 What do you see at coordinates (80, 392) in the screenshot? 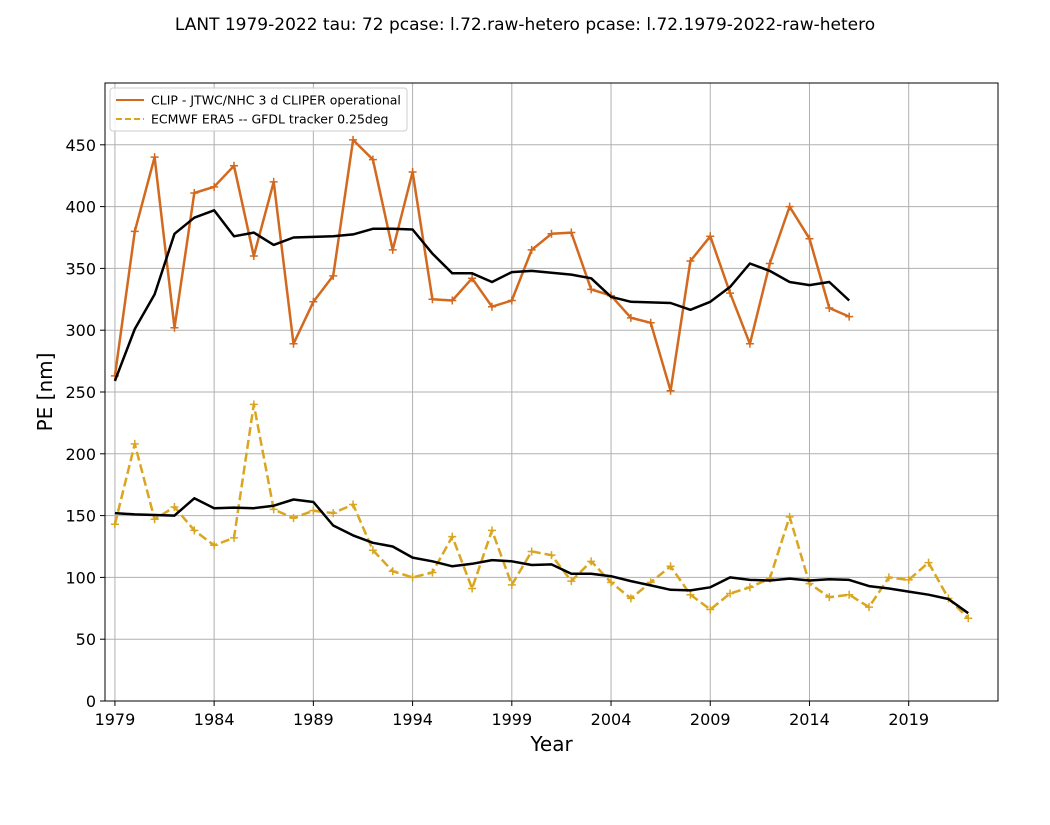
I see `y-tick-label: 250` at bounding box center [80, 392].